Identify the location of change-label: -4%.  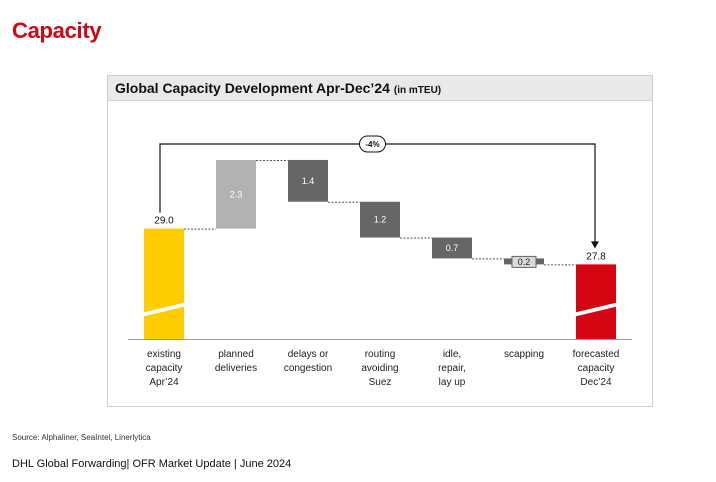
(372, 144).